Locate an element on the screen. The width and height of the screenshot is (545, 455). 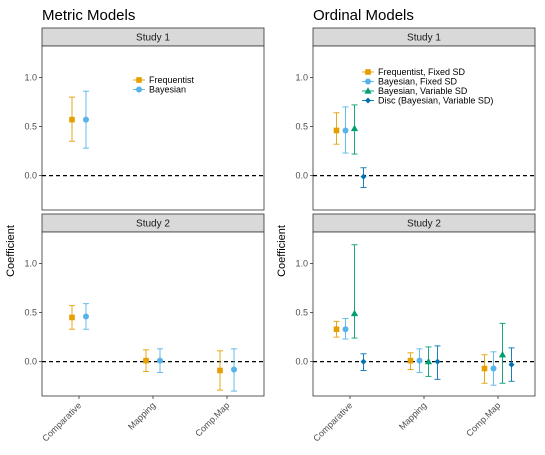
chart-title: Ordinal Models is located at coordinates (363, 15).